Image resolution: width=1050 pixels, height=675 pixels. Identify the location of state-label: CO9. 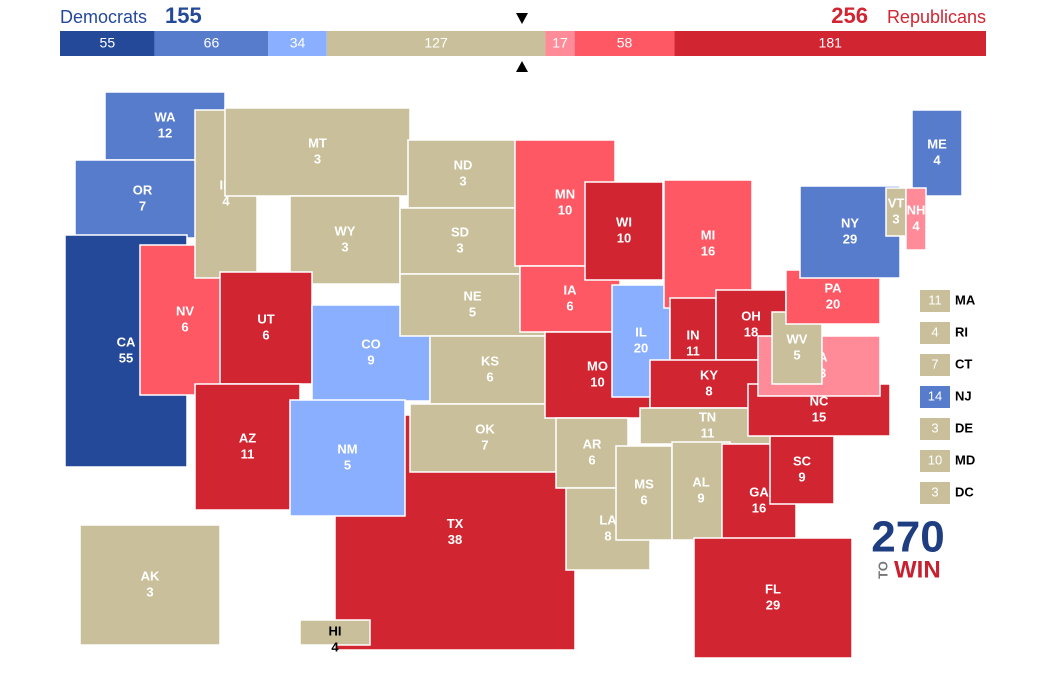
(371, 351).